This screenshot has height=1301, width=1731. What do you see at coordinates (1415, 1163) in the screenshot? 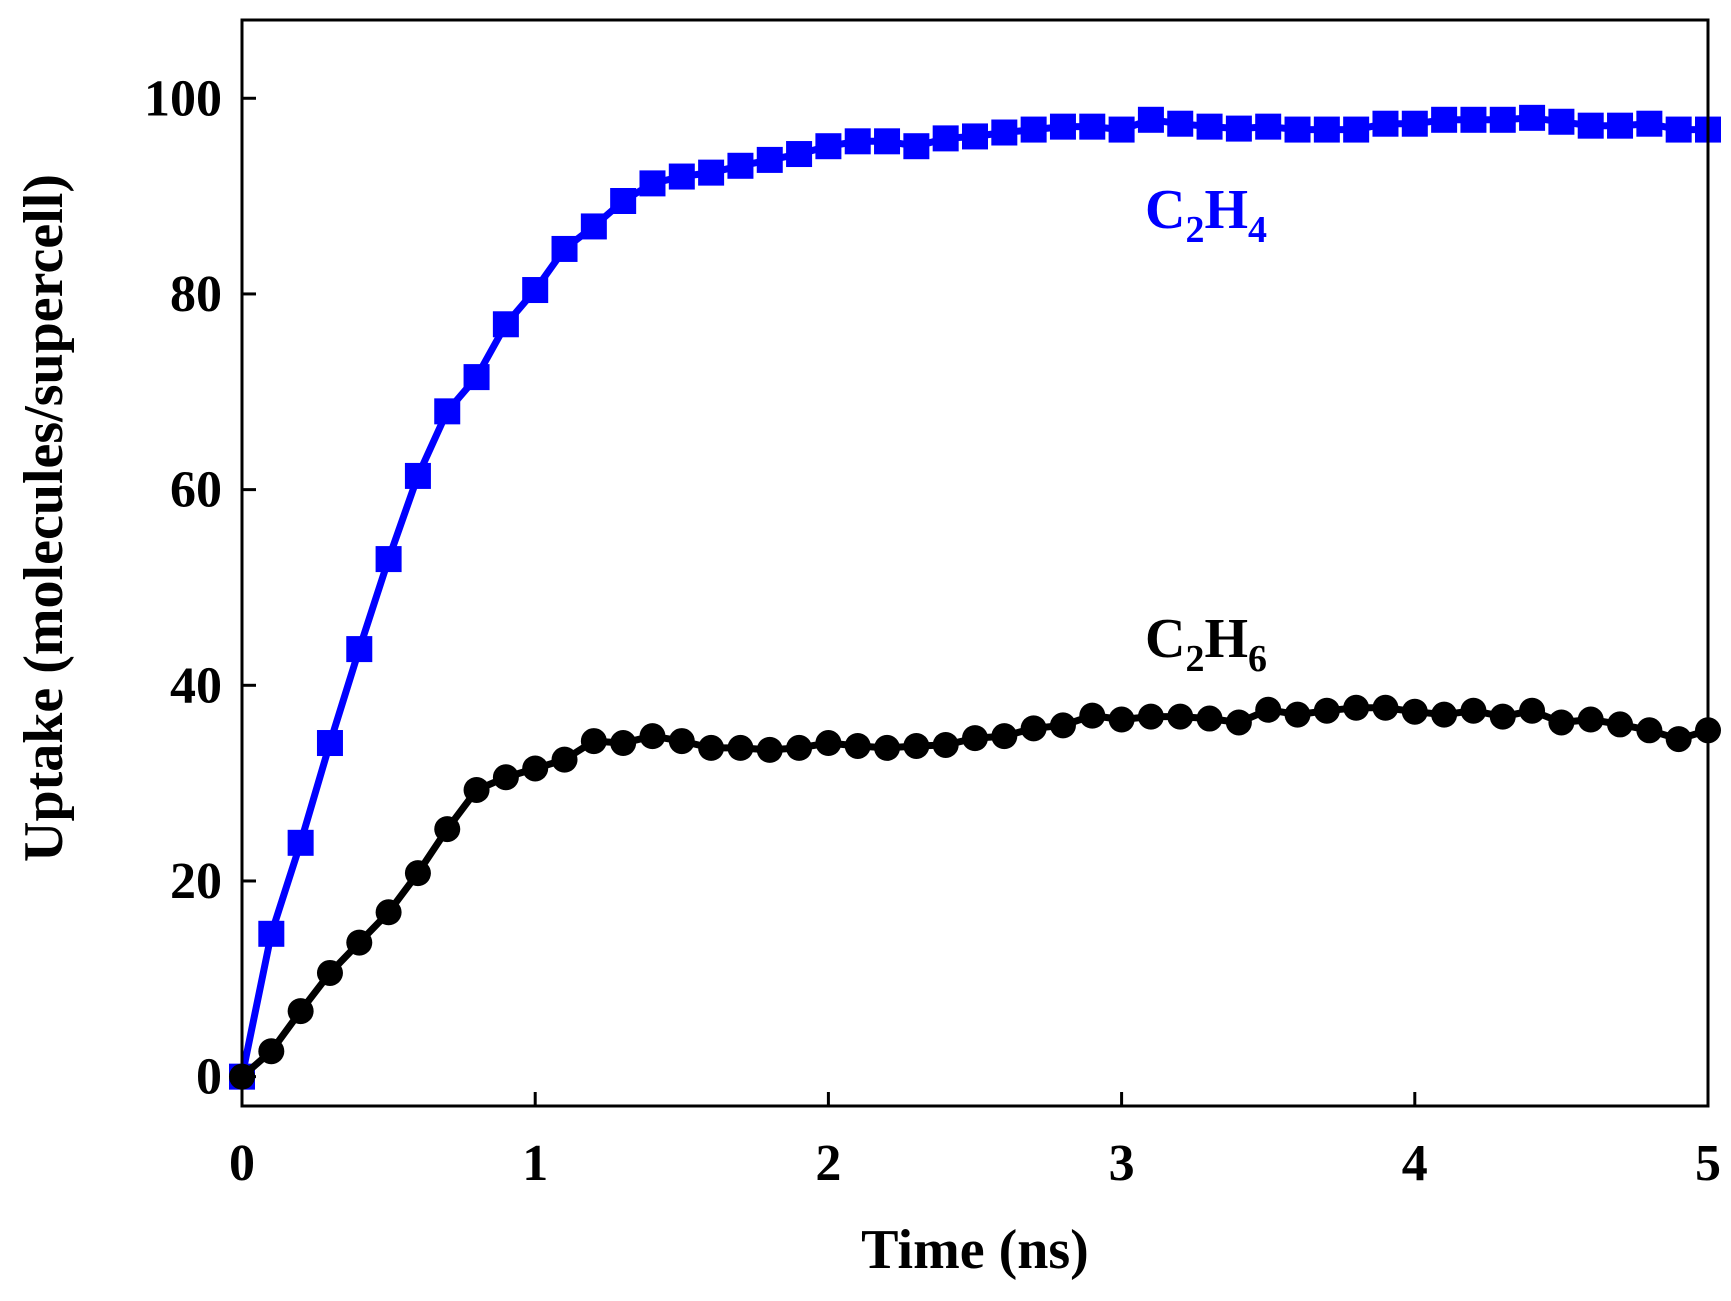
I see `x-tick-label: 4` at bounding box center [1415, 1163].